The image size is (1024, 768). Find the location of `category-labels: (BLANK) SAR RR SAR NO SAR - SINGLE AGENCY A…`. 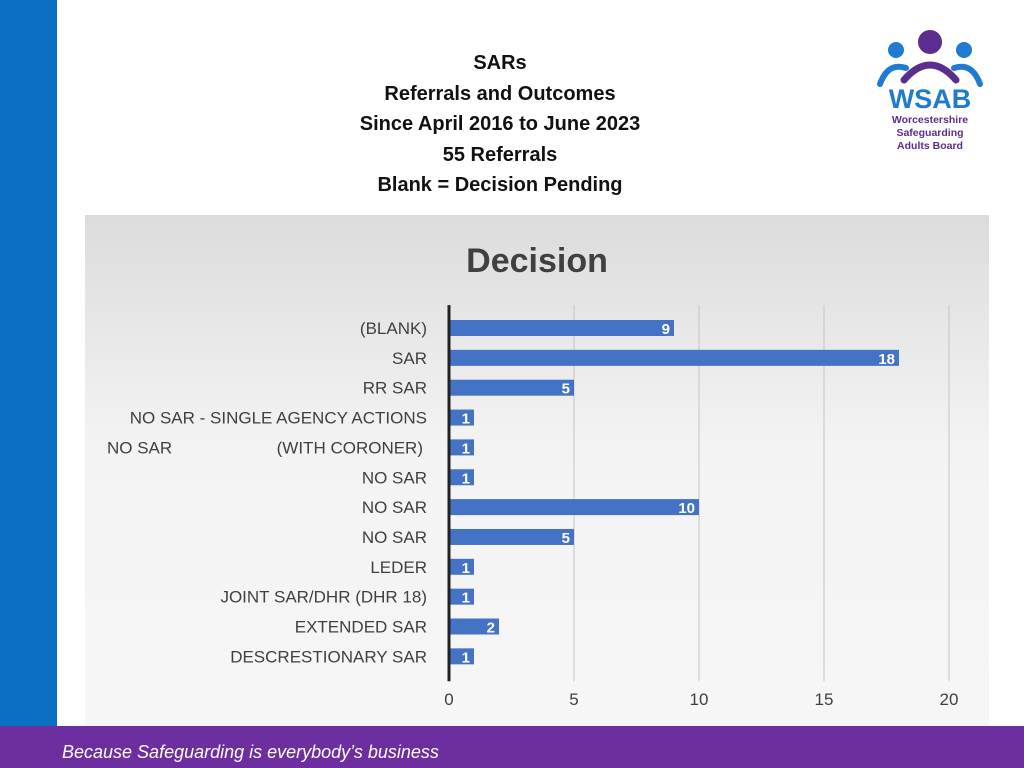

category-labels: (BLANK) SAR RR SAR NO SAR - SINGLE AGENCY A… is located at coordinates (267, 492).